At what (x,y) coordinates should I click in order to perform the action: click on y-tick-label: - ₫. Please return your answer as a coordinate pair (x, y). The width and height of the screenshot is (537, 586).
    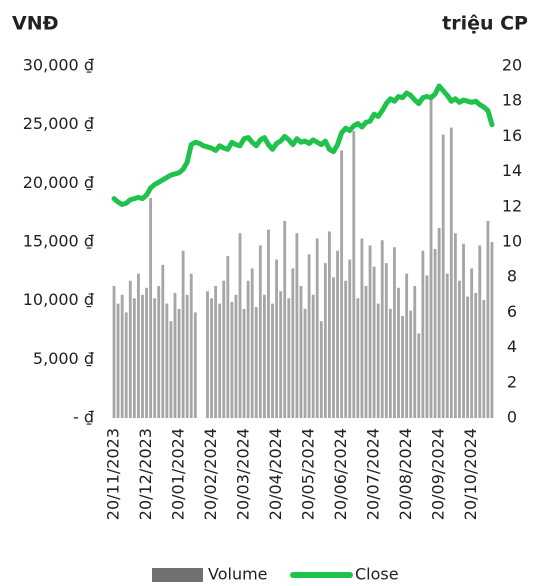
    Looking at the image, I should click on (83, 417).